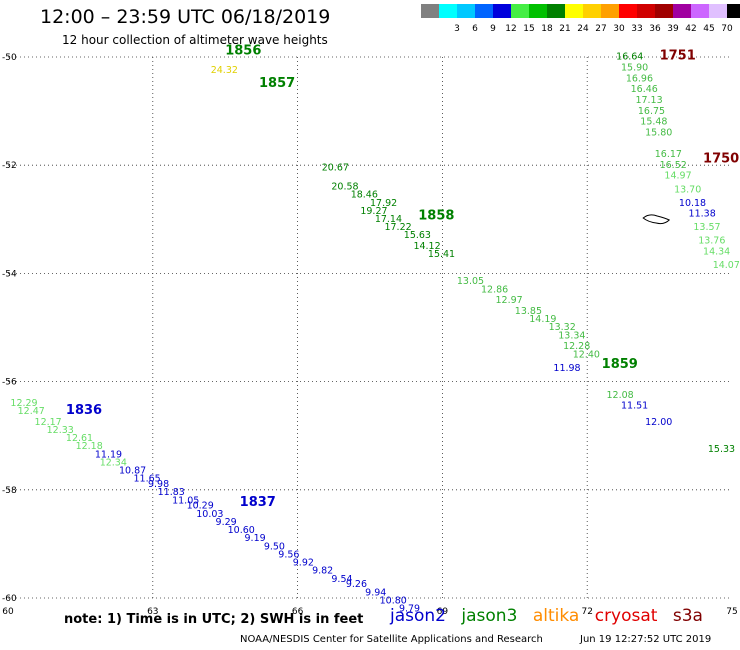 This screenshot has height=650, width=740. I want to click on wave-height-value: 13.34, so click(571, 335).